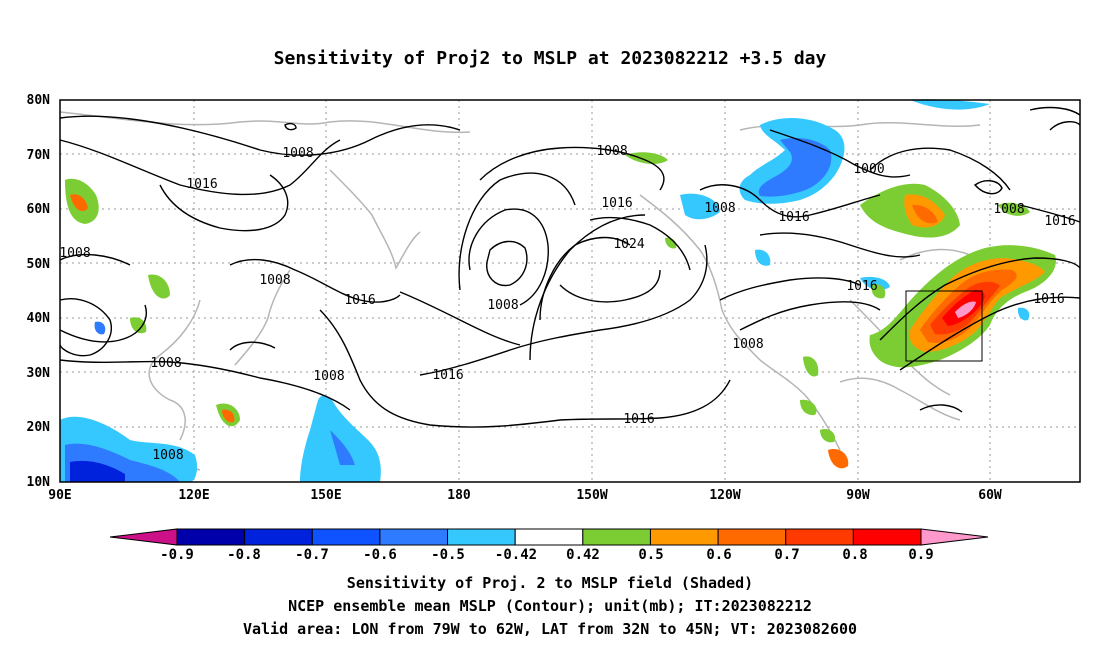 This screenshot has height=650, width=1100. I want to click on latitude-labels: 80N 70N 60N 50N 40N 30N 20N 10N, so click(39, 291).